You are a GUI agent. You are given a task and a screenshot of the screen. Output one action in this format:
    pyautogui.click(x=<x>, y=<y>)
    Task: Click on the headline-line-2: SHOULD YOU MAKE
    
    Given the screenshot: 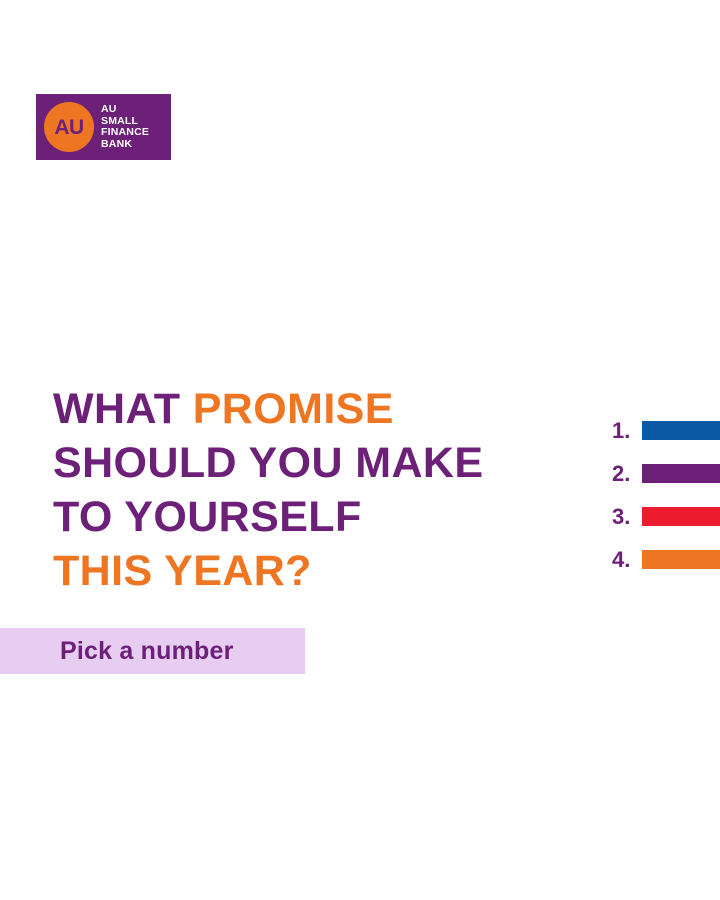 What is the action you would take?
    pyautogui.click(x=268, y=463)
    